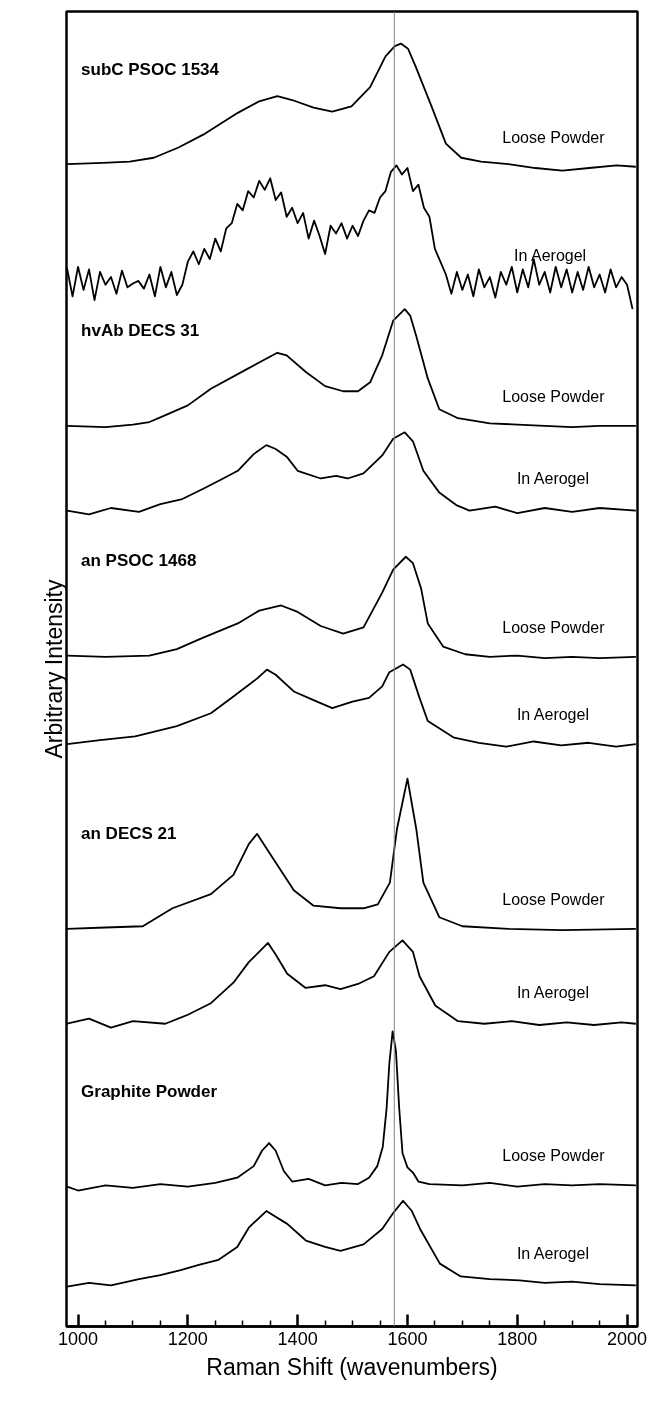 The image size is (656, 1409). I want to click on y-axis-title: Arbitrary Intensity, so click(53, 669).